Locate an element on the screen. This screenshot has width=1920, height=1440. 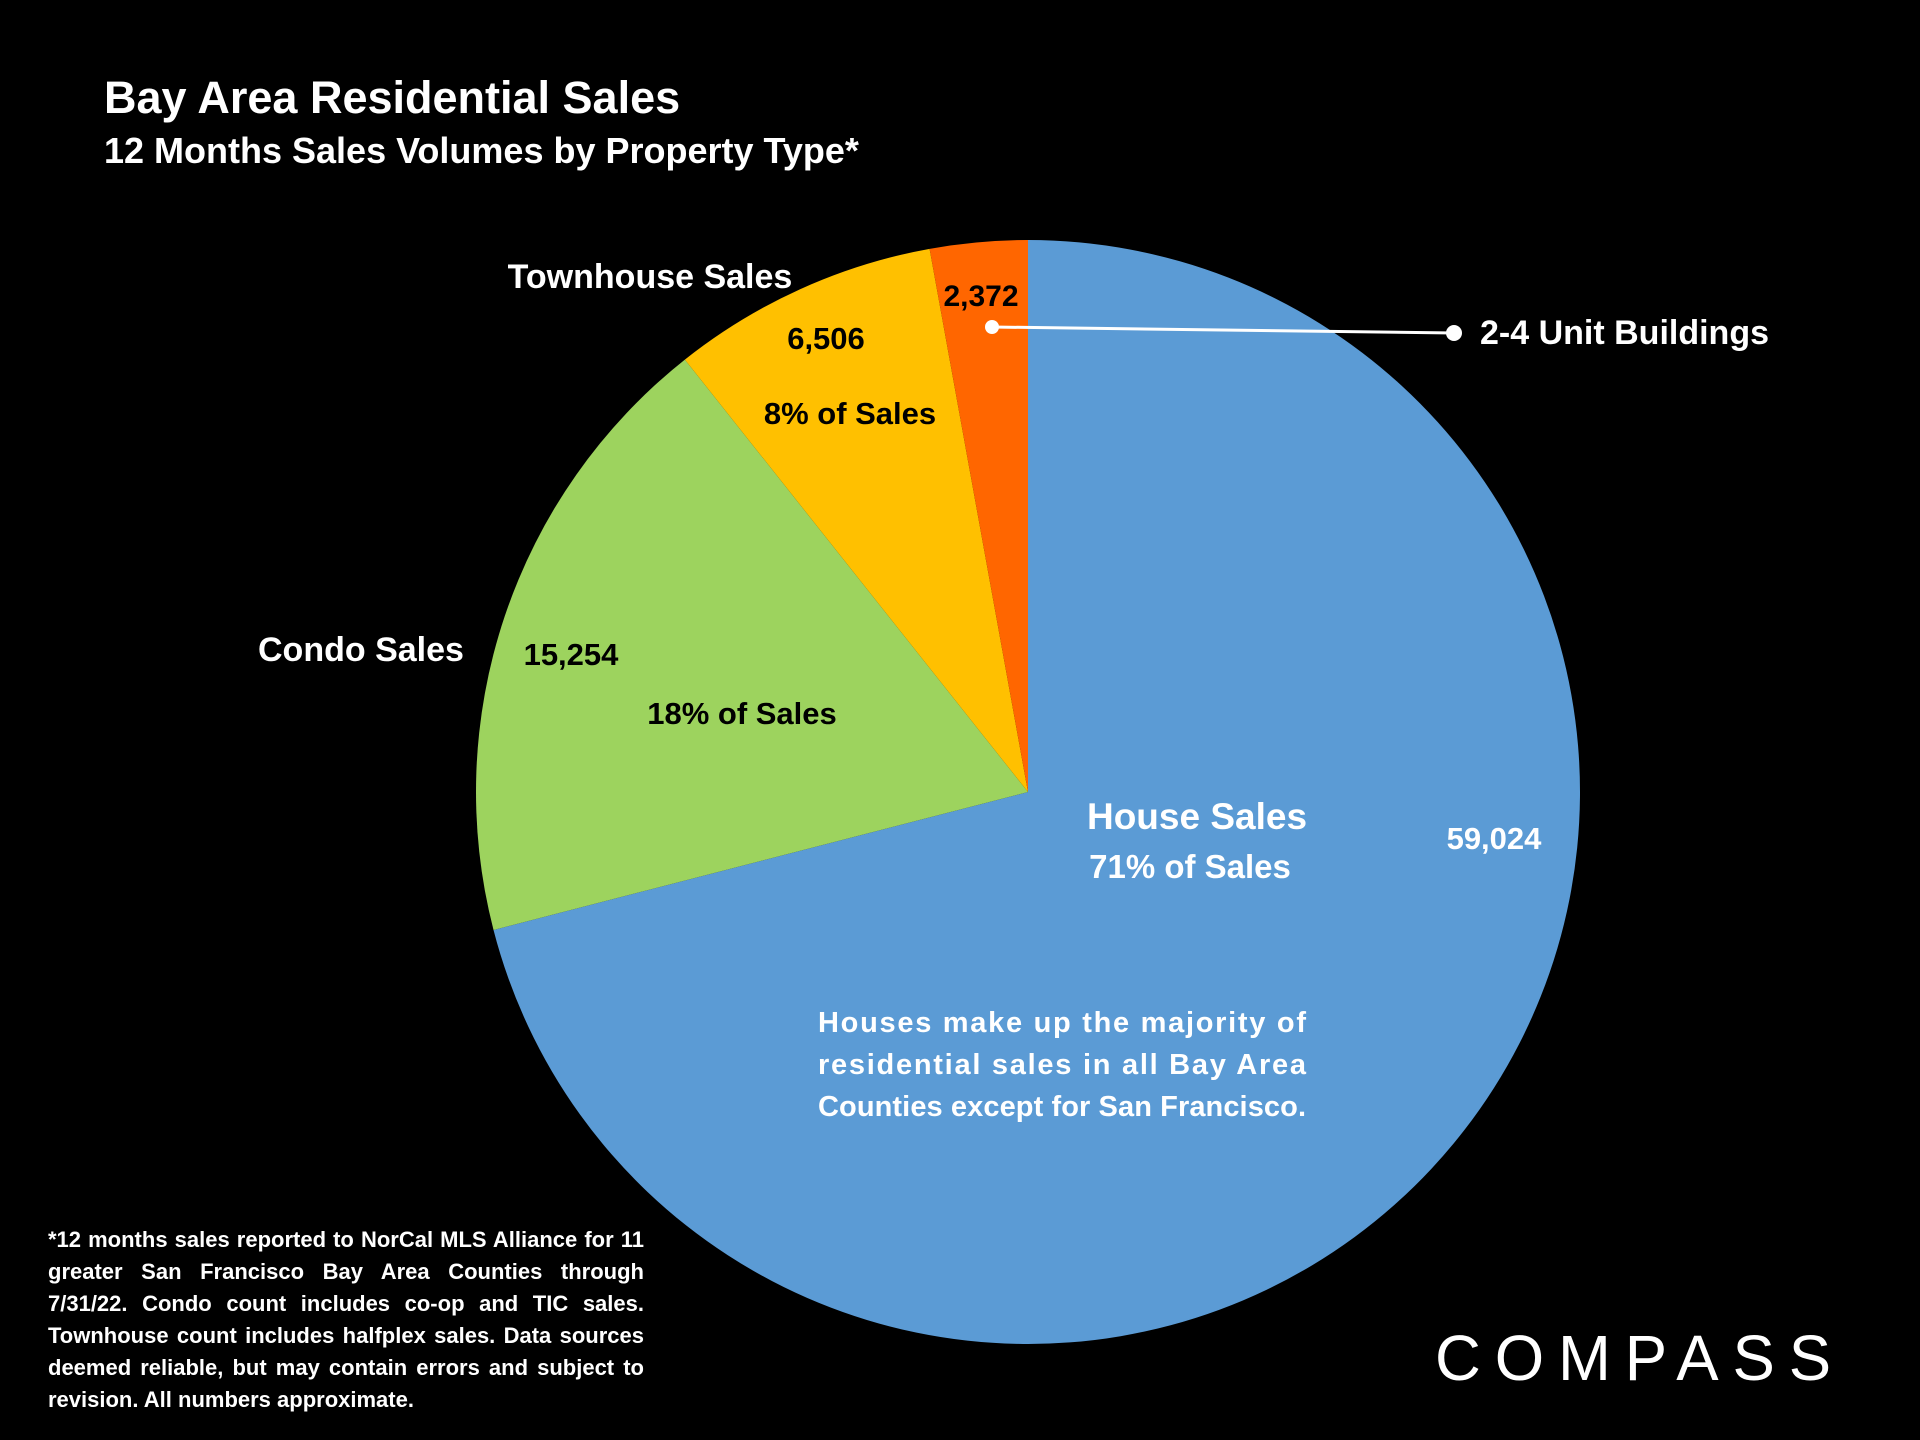
house-value-label: 59,024 is located at coordinates (1495, 838).